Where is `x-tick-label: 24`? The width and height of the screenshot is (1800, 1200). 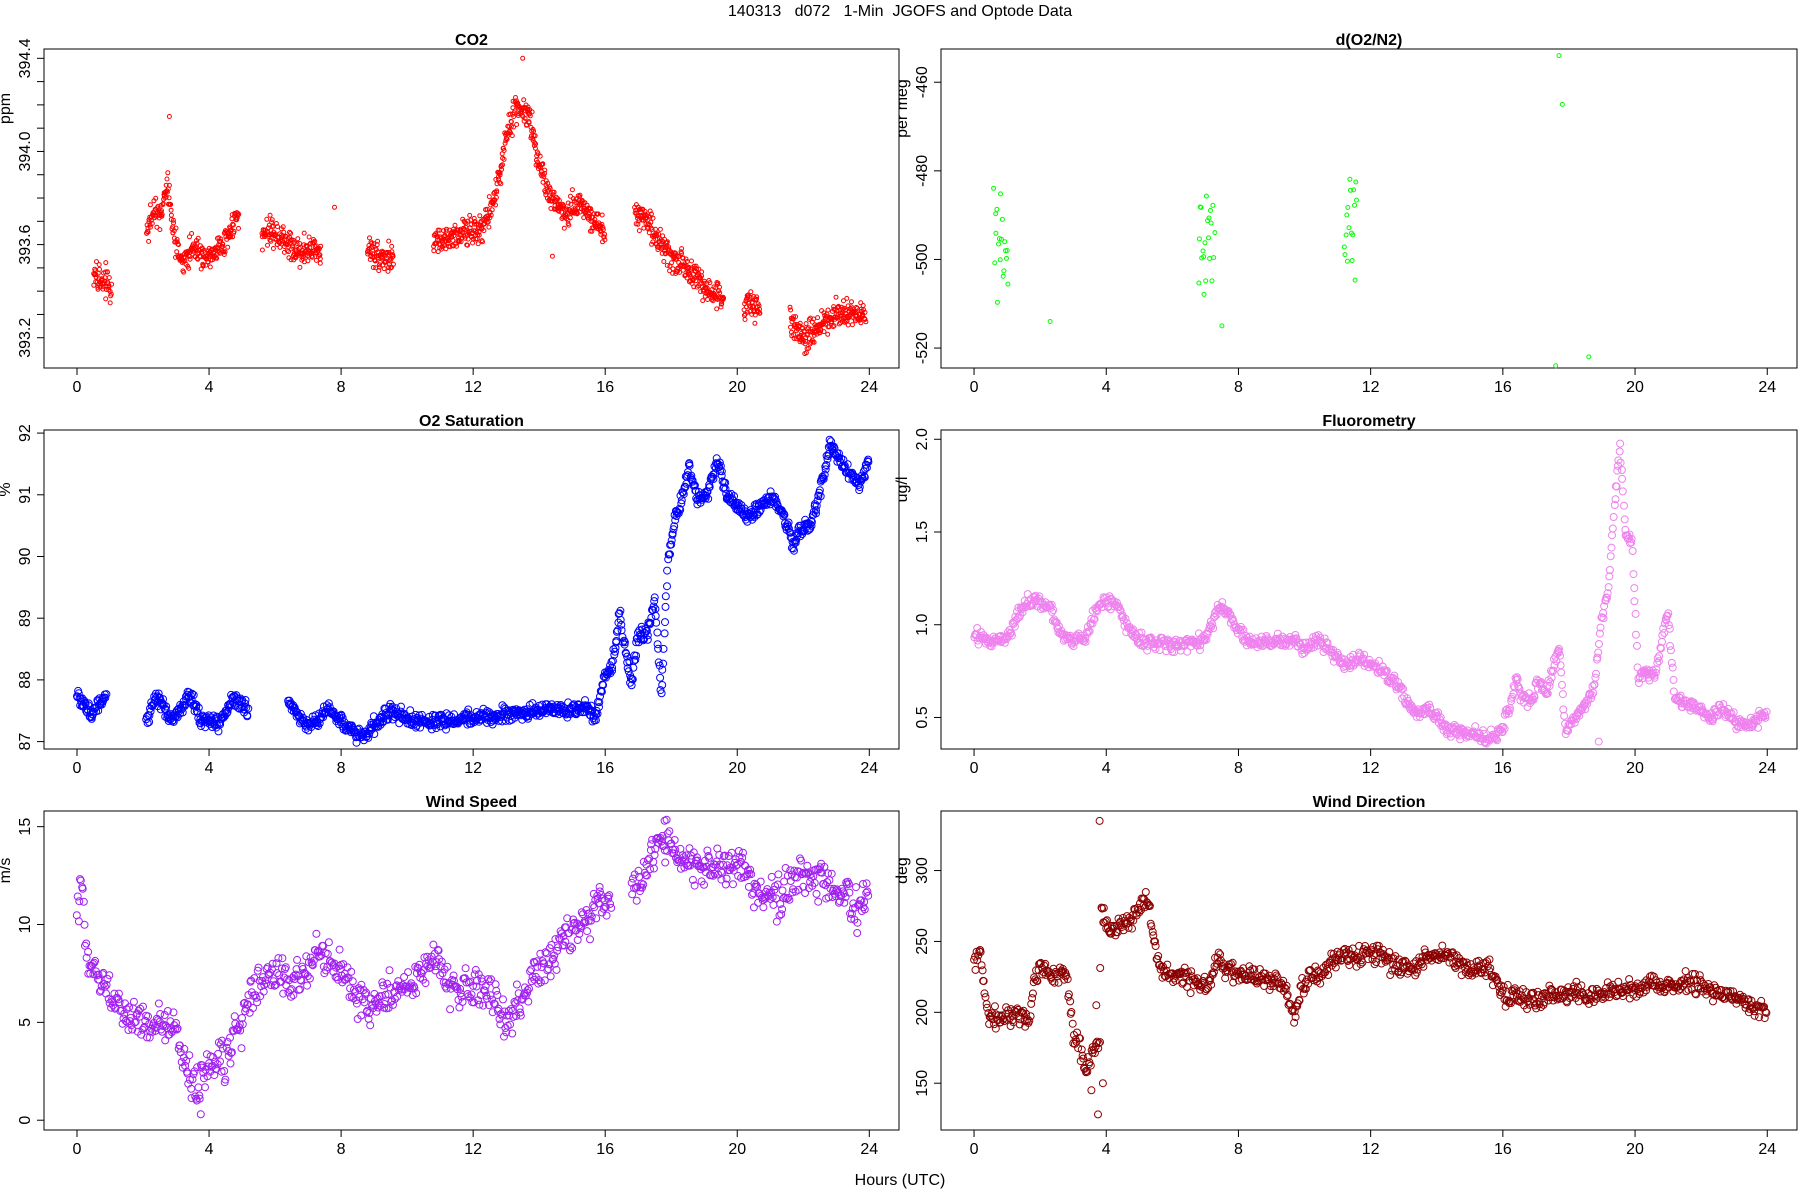
x-tick-label: 24 is located at coordinates (869, 1149).